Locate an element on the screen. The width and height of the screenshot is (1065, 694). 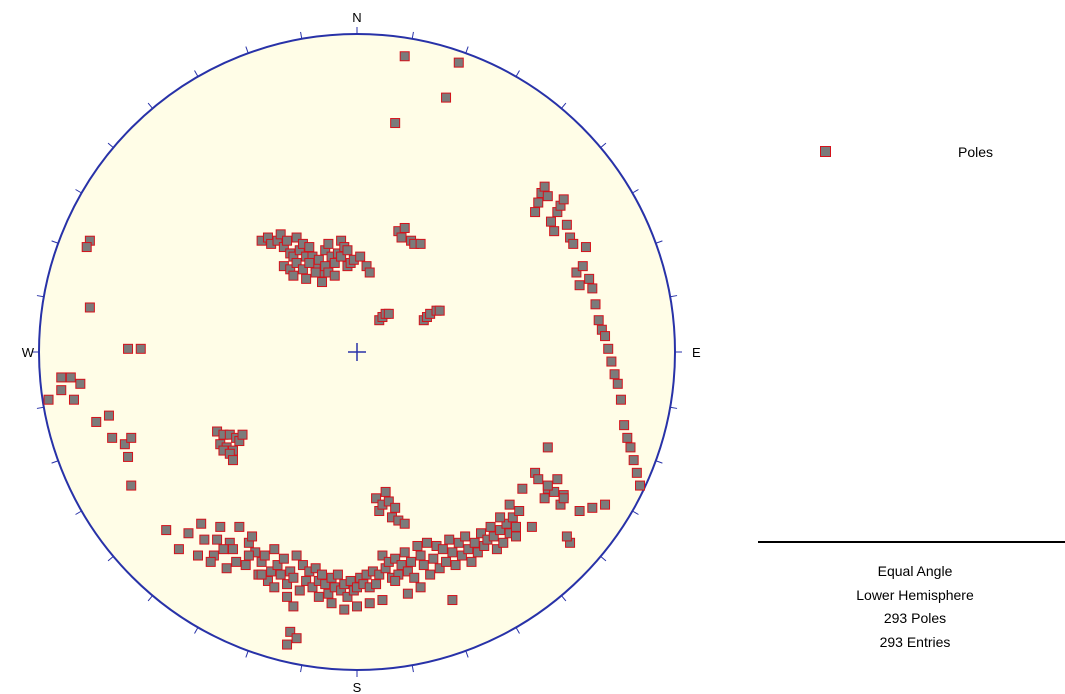
entries-count: 293 Entries is located at coordinates (915, 641).